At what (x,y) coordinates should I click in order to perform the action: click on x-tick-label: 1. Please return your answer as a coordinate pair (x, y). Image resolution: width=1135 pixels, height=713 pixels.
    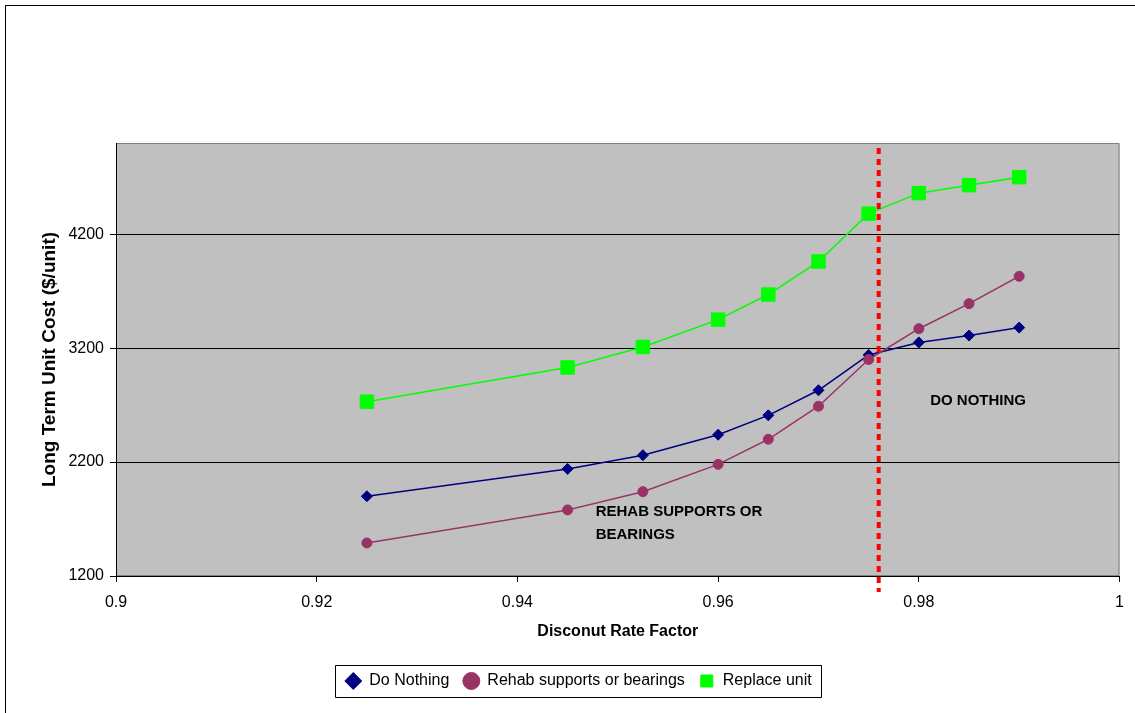
    Looking at the image, I should click on (1120, 602).